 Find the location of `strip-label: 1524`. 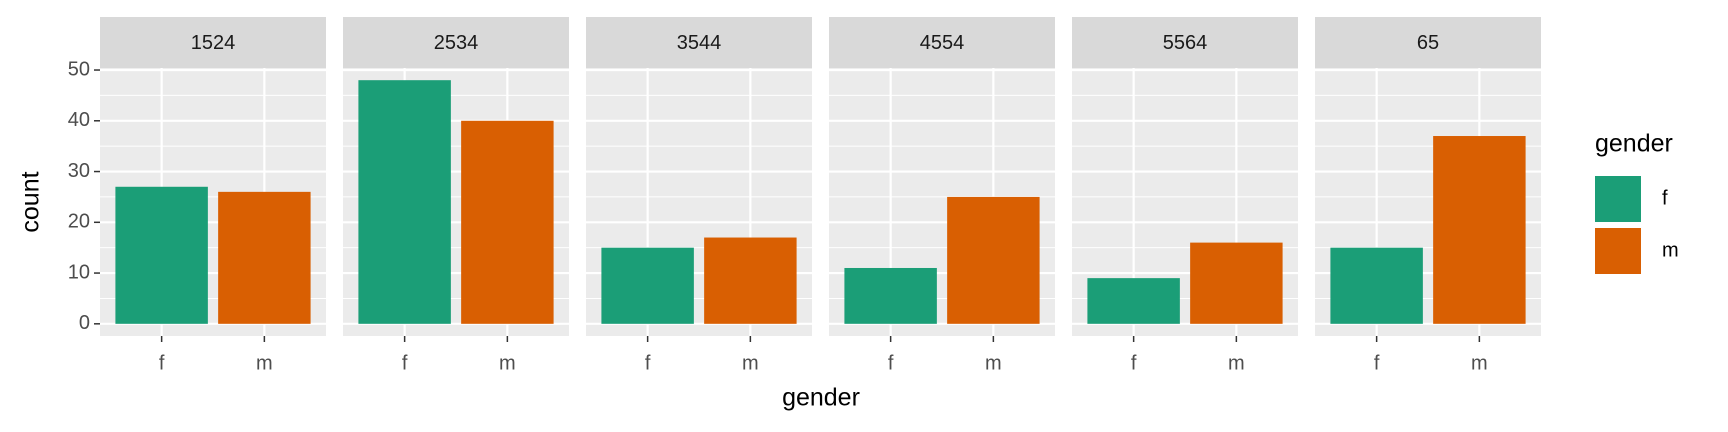

strip-label: 1524 is located at coordinates (213, 43).